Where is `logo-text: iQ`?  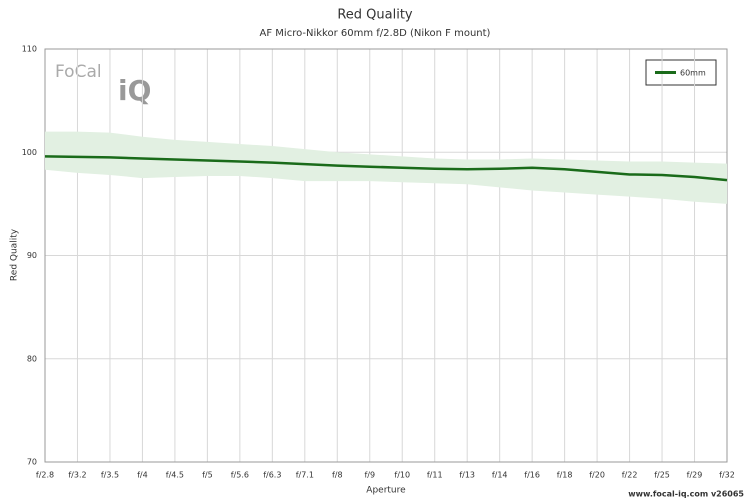 logo-text: iQ is located at coordinates (134, 90).